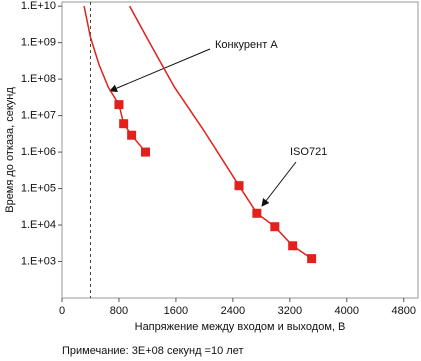 The image size is (421, 361). What do you see at coordinates (38, 225) in the screenshot?
I see `y-tick-label: 1.E+04` at bounding box center [38, 225].